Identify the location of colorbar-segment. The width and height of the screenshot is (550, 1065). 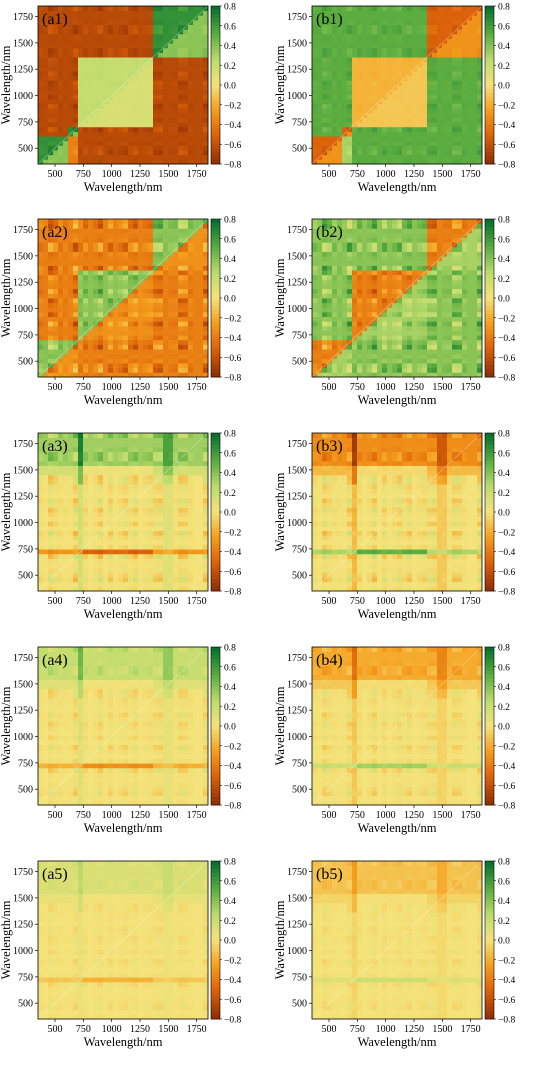
(215, 272).